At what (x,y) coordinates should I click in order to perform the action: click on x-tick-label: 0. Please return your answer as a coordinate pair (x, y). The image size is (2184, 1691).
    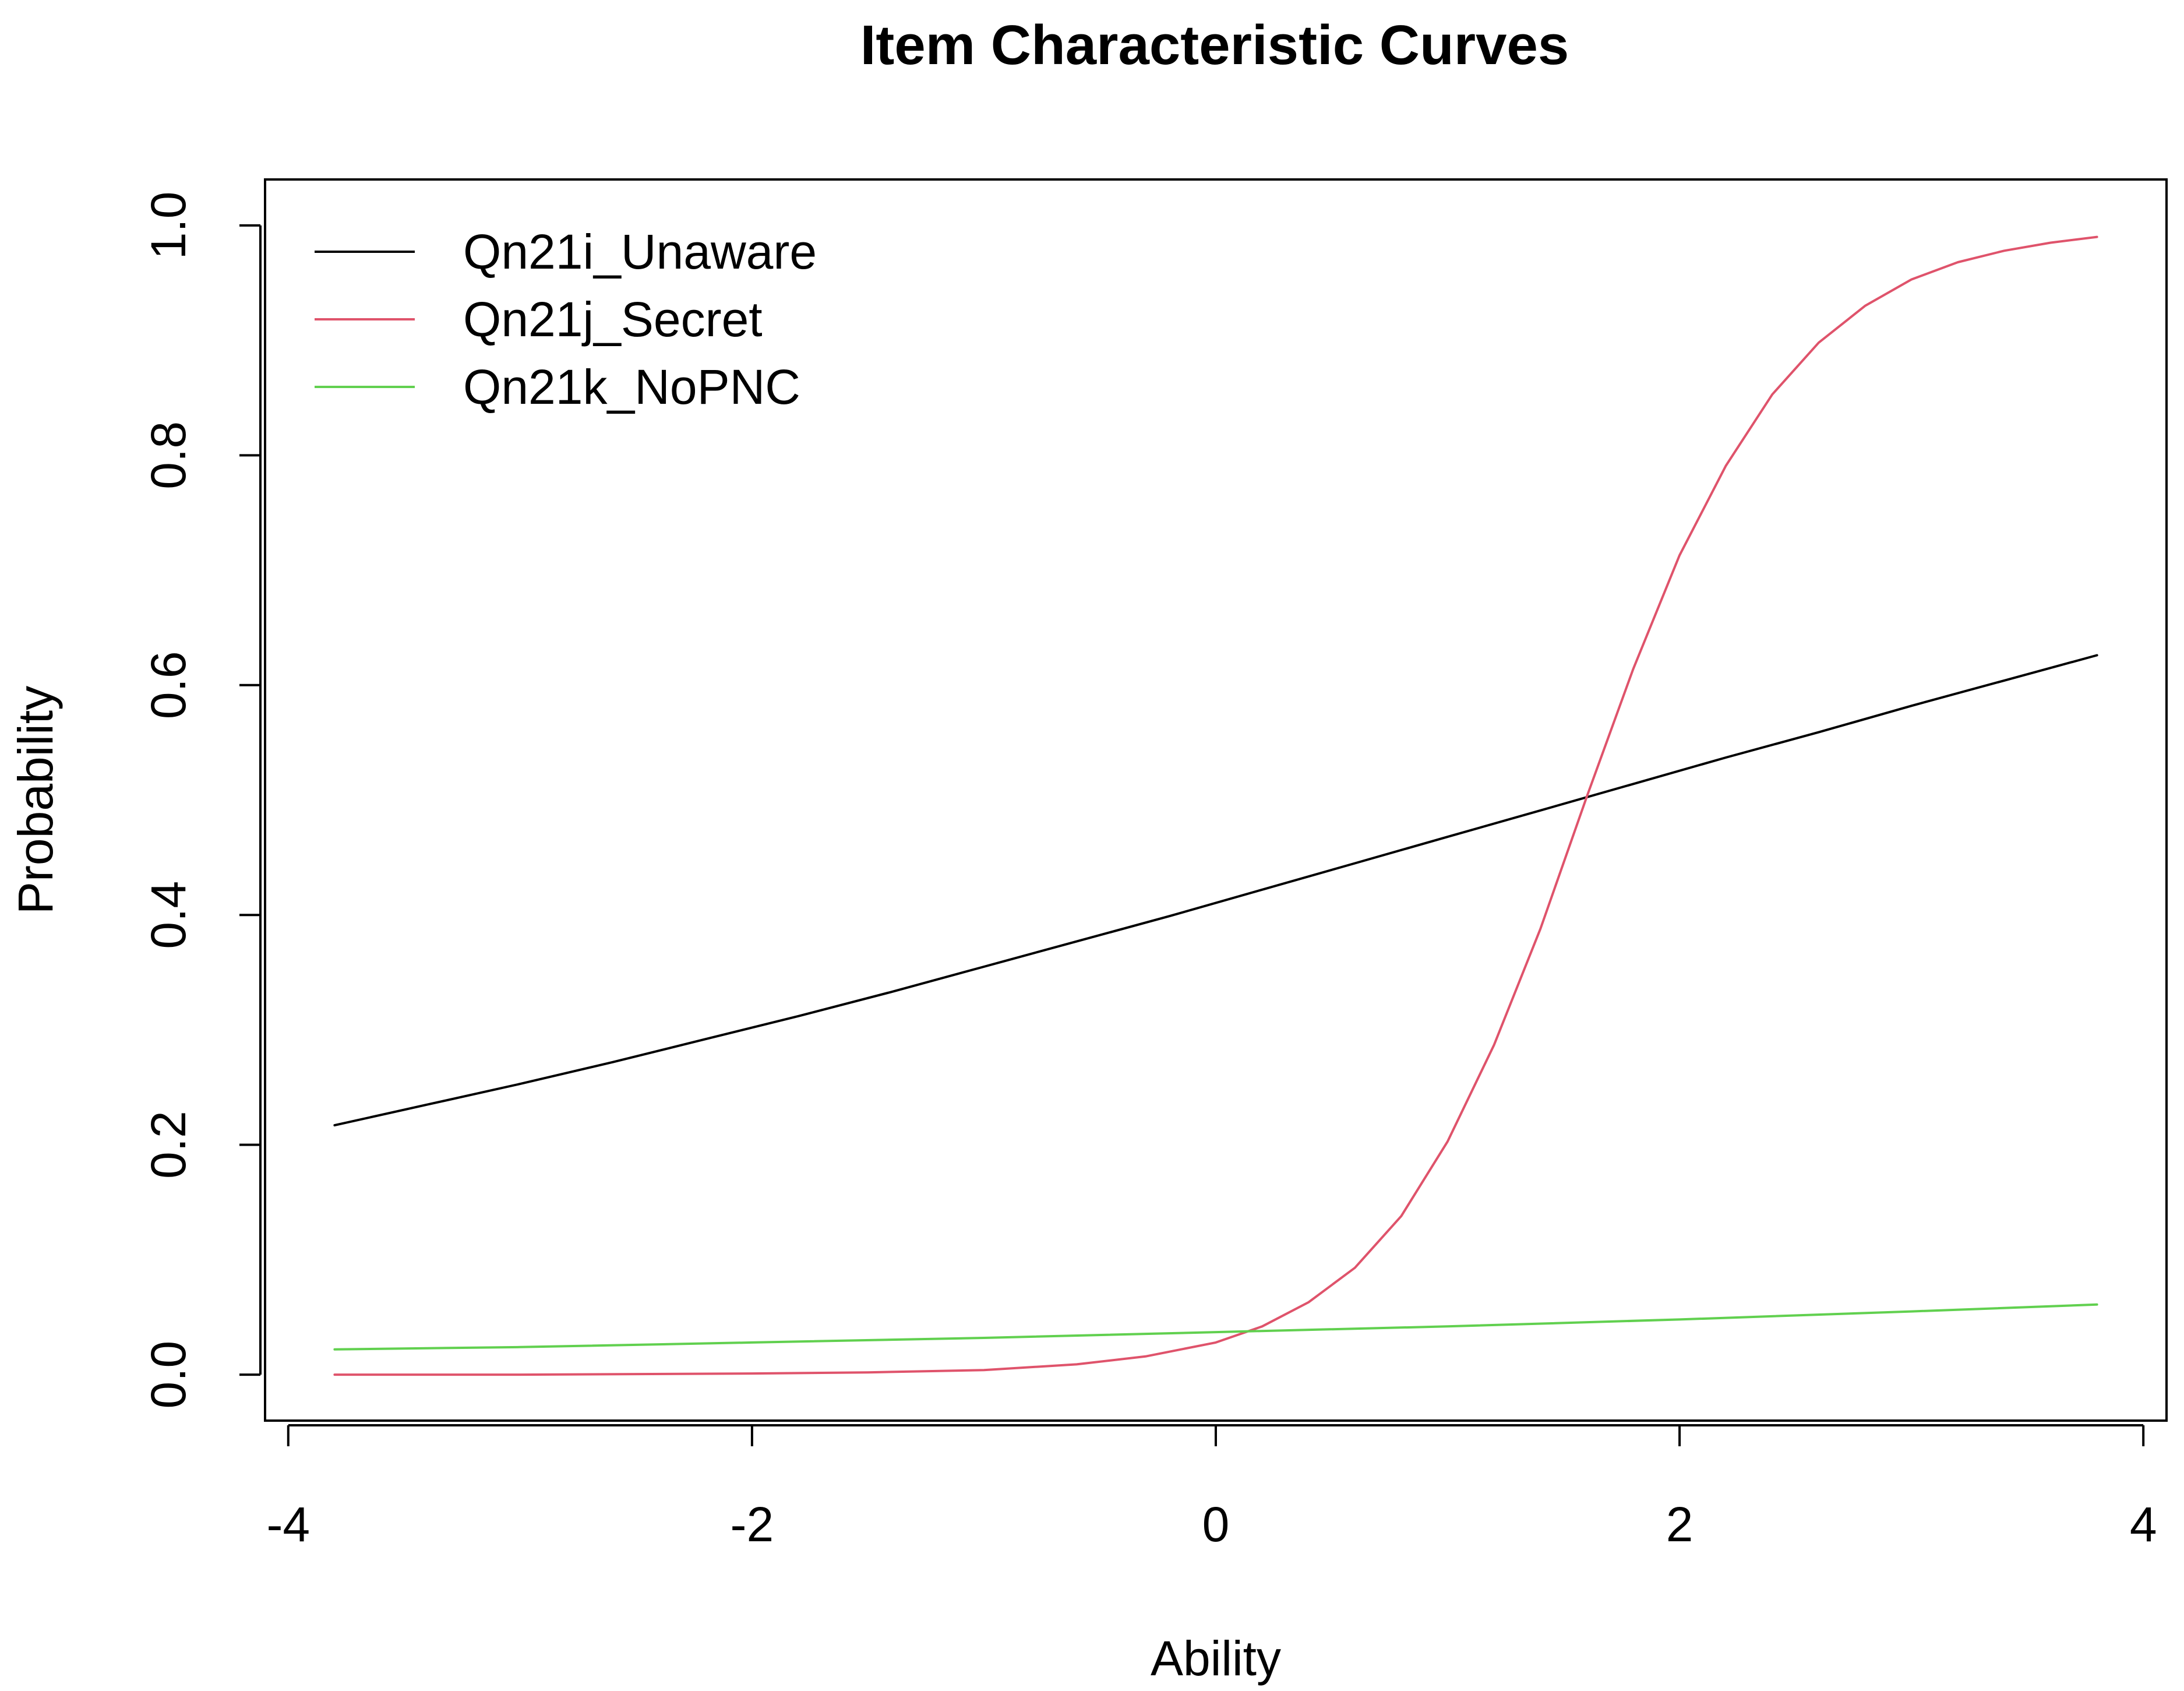
    Looking at the image, I should click on (1216, 1524).